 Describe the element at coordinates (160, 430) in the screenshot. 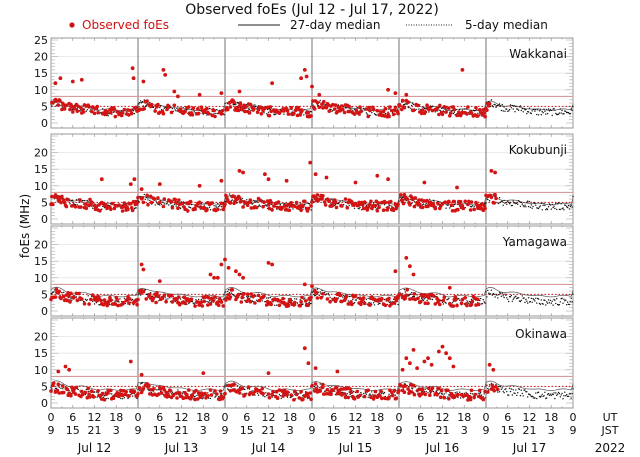

I see `x-tick-label-jst: 15` at that location.